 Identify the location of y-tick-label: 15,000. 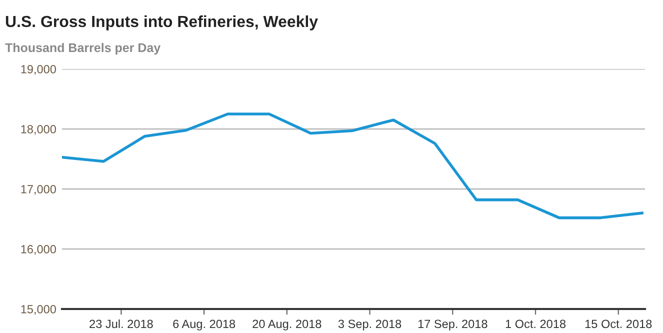
(38, 310).